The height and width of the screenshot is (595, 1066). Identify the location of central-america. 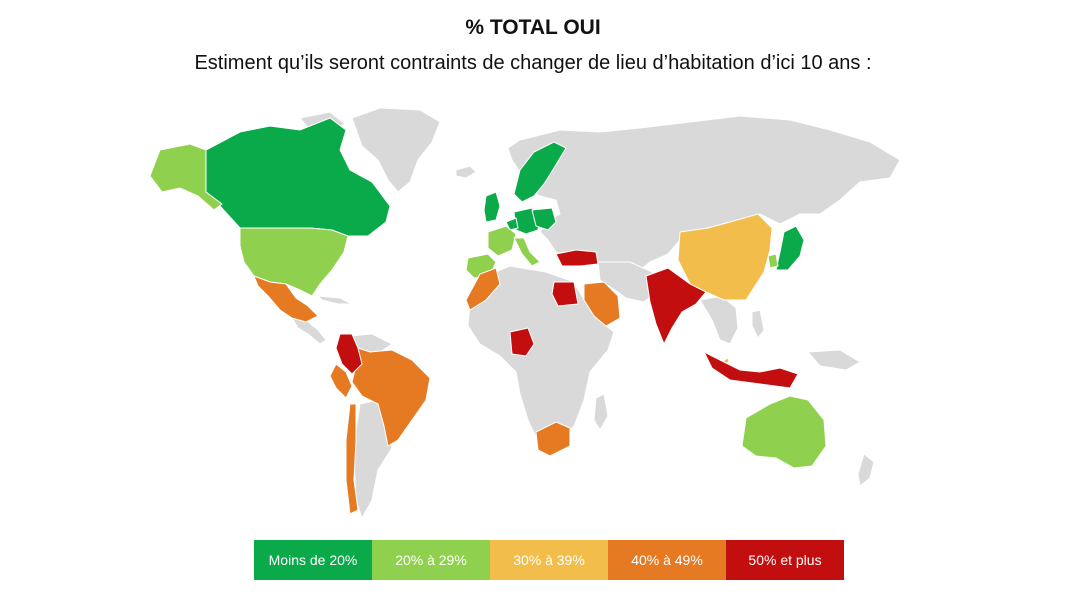
(309, 331).